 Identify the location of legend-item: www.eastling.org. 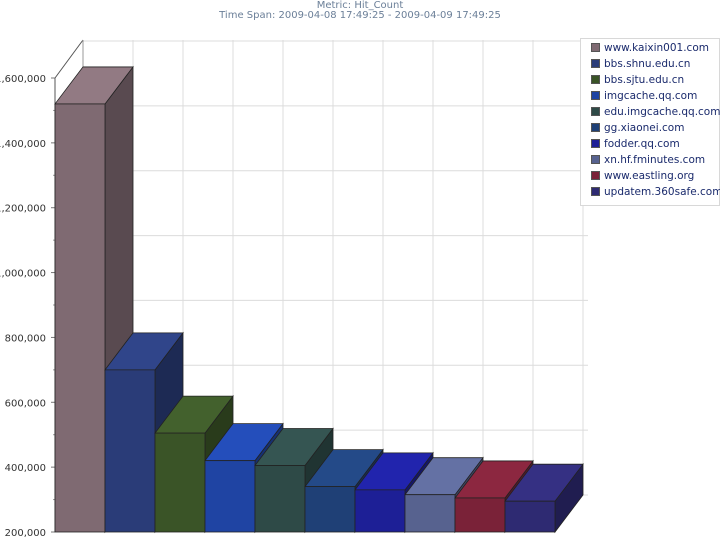
(642, 177).